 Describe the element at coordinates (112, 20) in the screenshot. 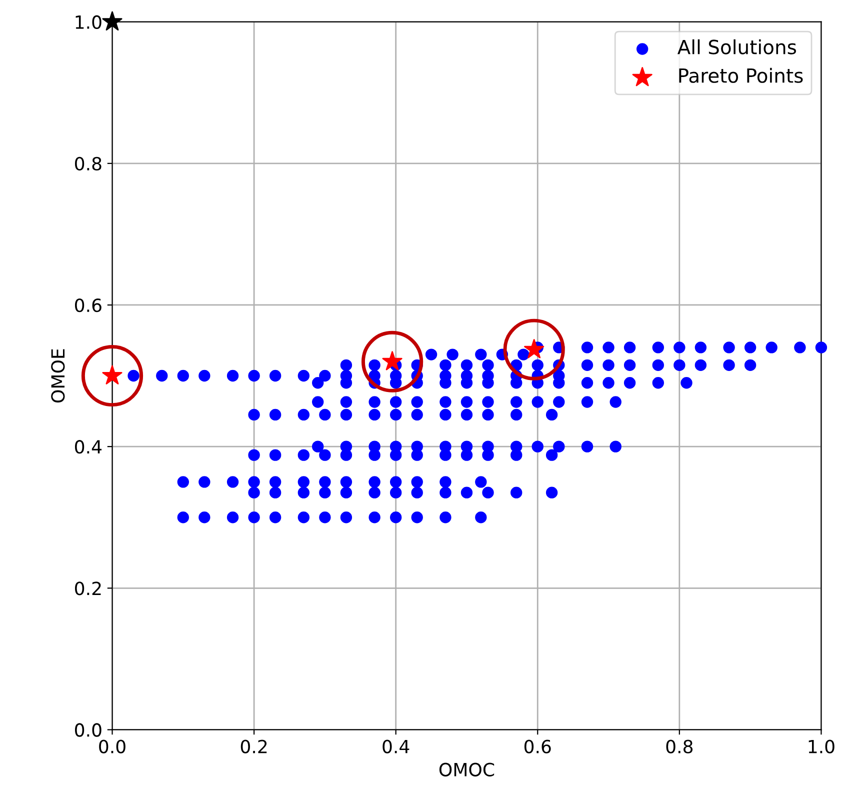

I see `point` at that location.